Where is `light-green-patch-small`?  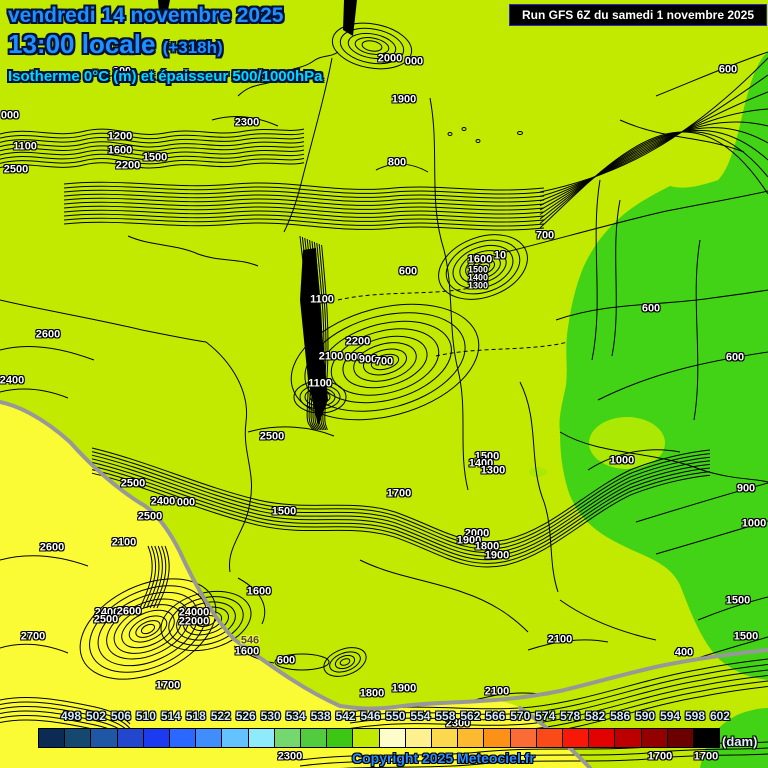 light-green-patch-small is located at coordinates (538, 472).